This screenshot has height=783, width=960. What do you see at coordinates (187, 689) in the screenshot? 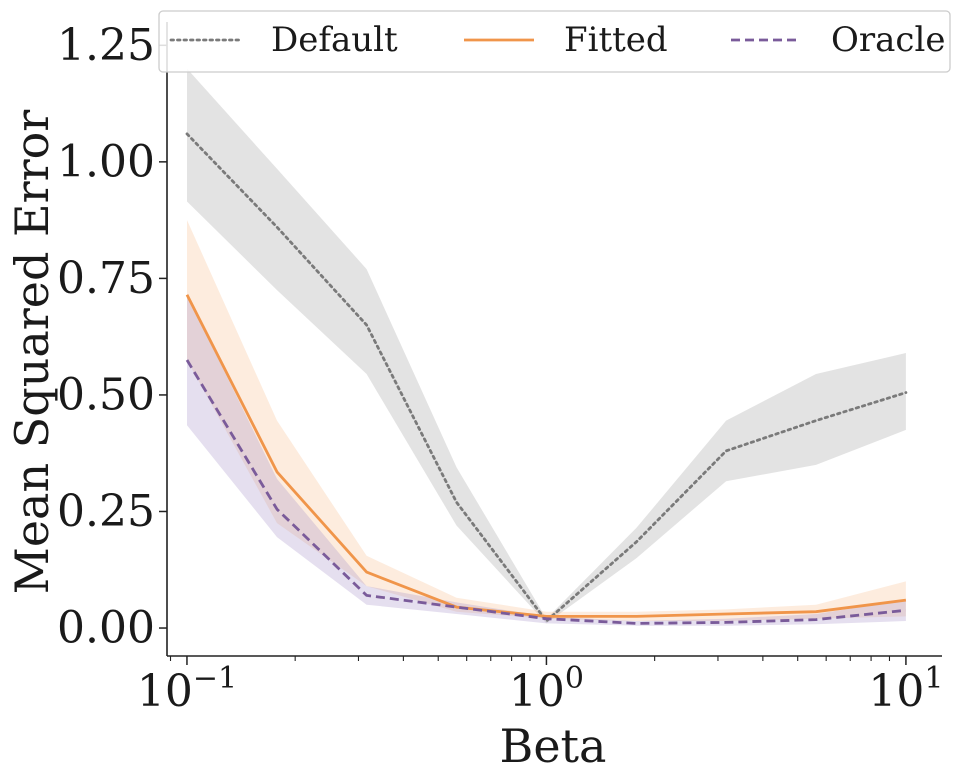
I see `x-tick-label: 10⁻¹` at bounding box center [187, 689].